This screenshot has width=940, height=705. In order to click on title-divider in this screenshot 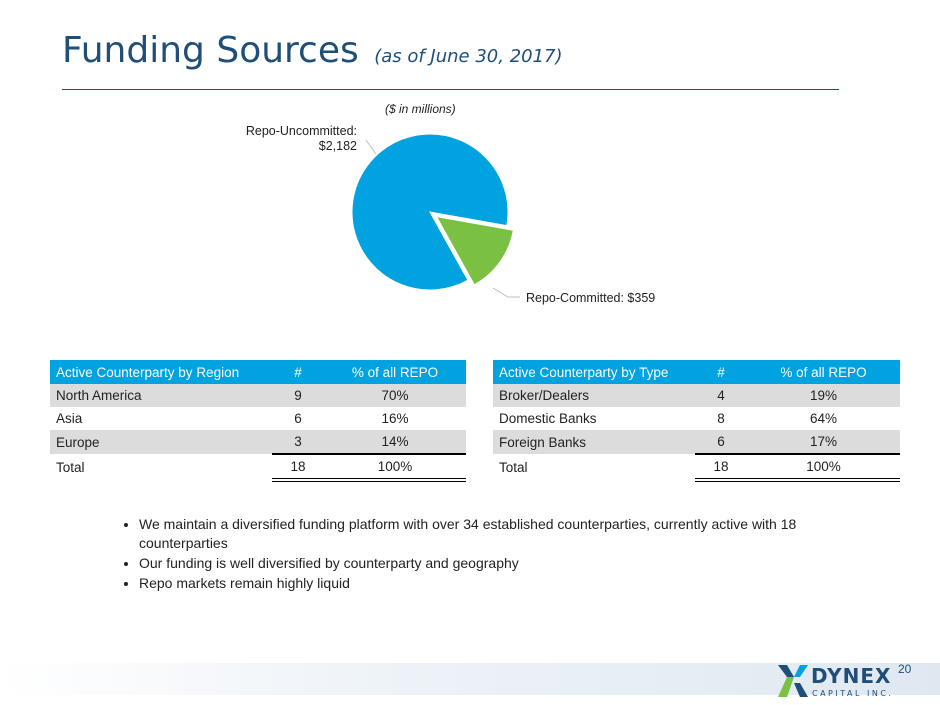, I will do `click(450, 89)`.